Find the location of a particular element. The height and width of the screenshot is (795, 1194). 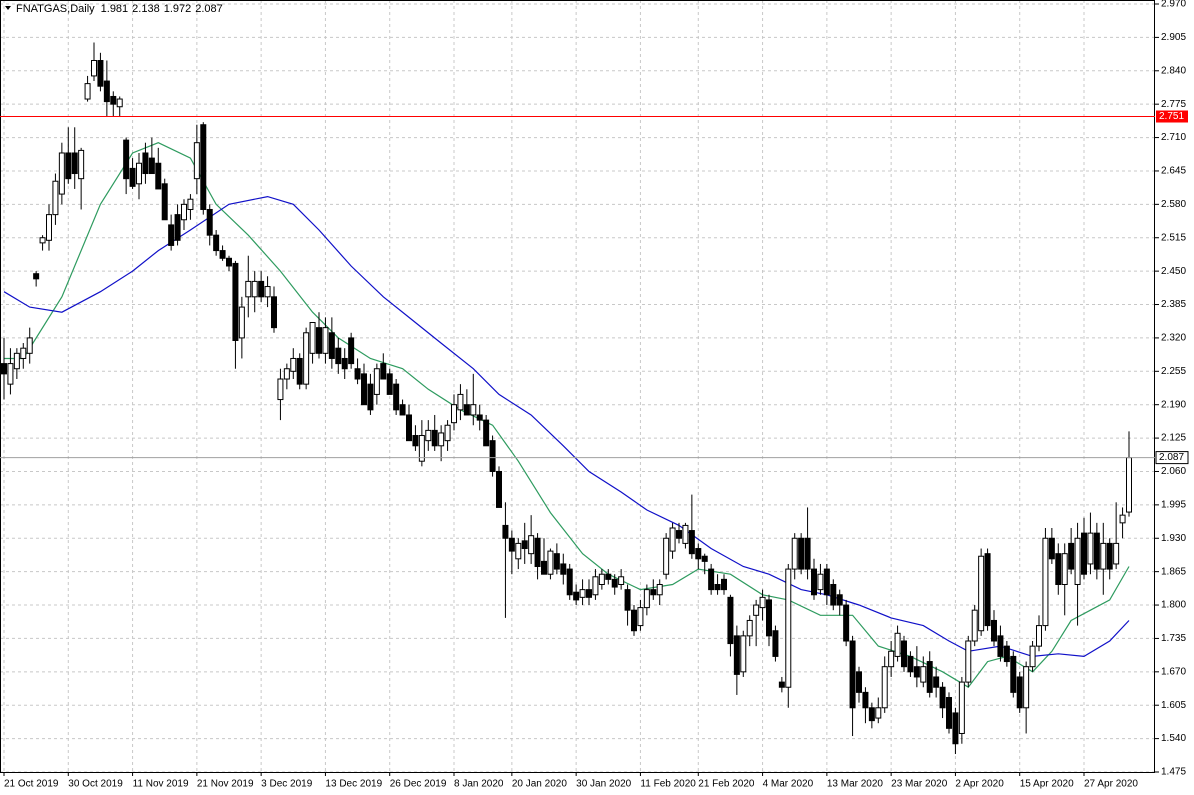

y-tick-label: 2.125 is located at coordinates (1173, 438).